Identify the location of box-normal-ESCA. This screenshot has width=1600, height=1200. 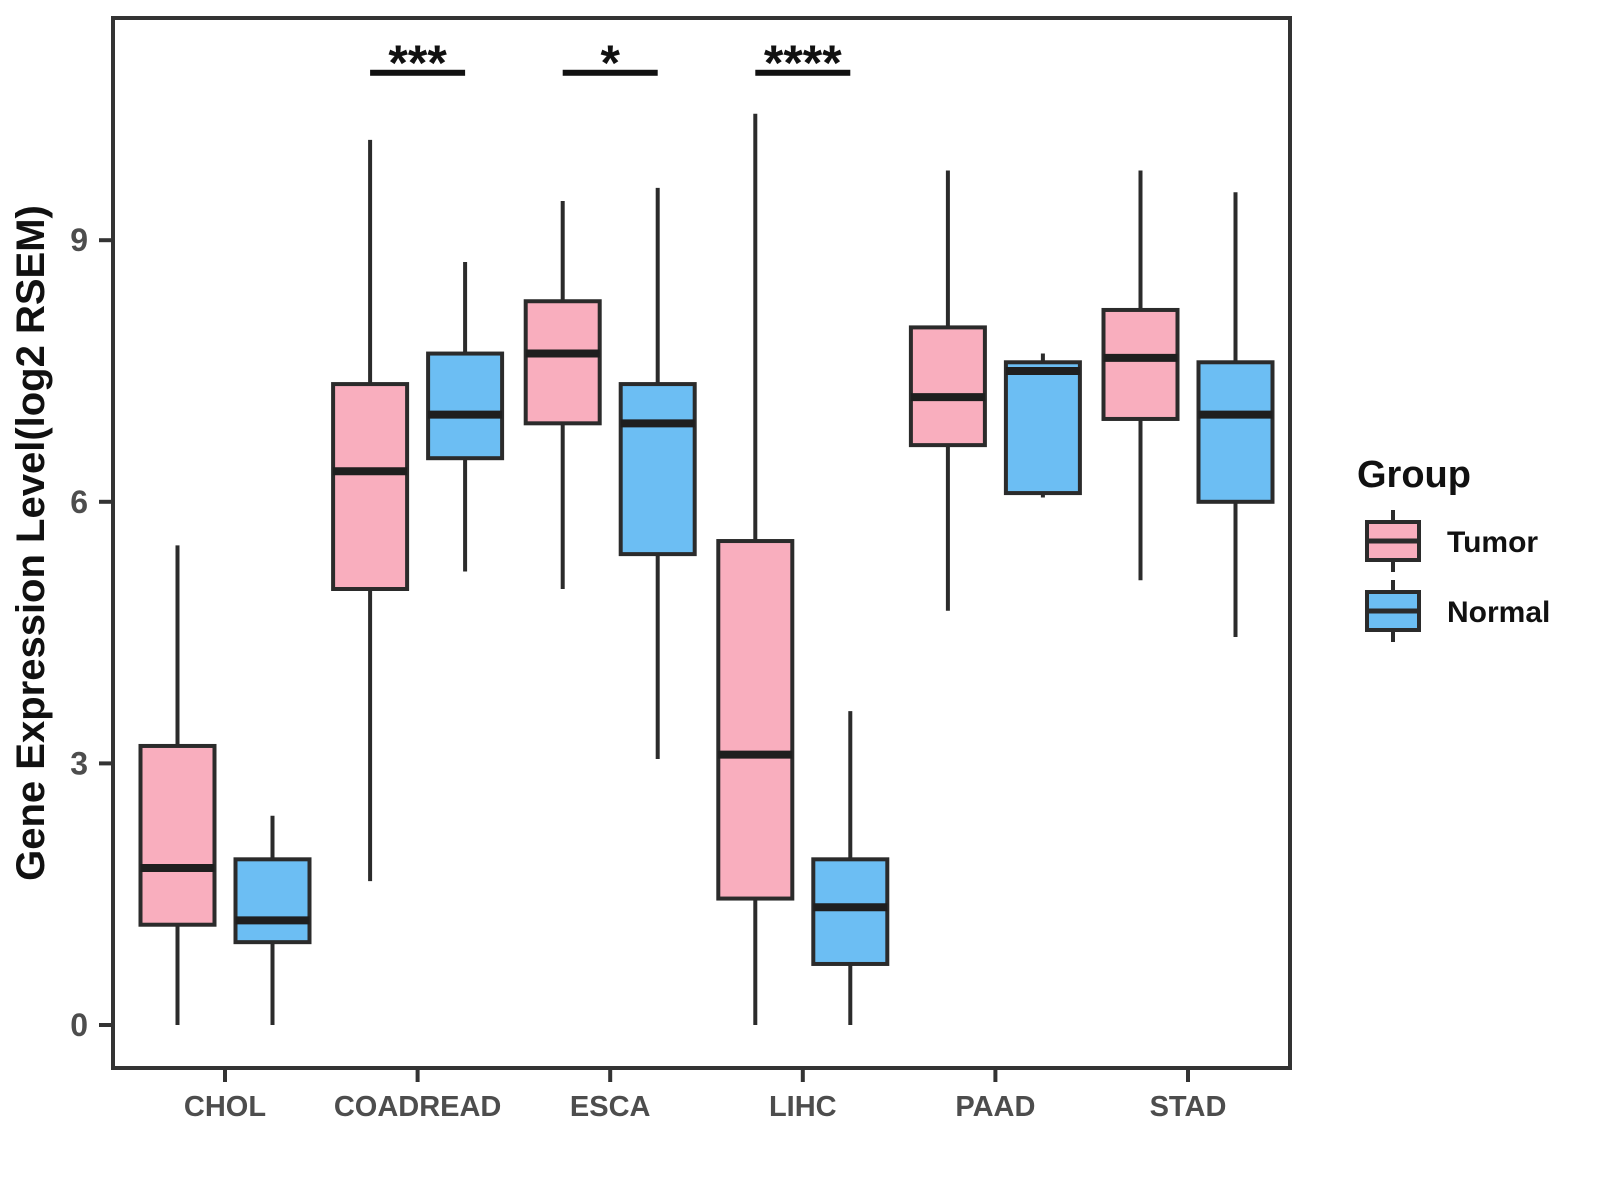
(657, 469).